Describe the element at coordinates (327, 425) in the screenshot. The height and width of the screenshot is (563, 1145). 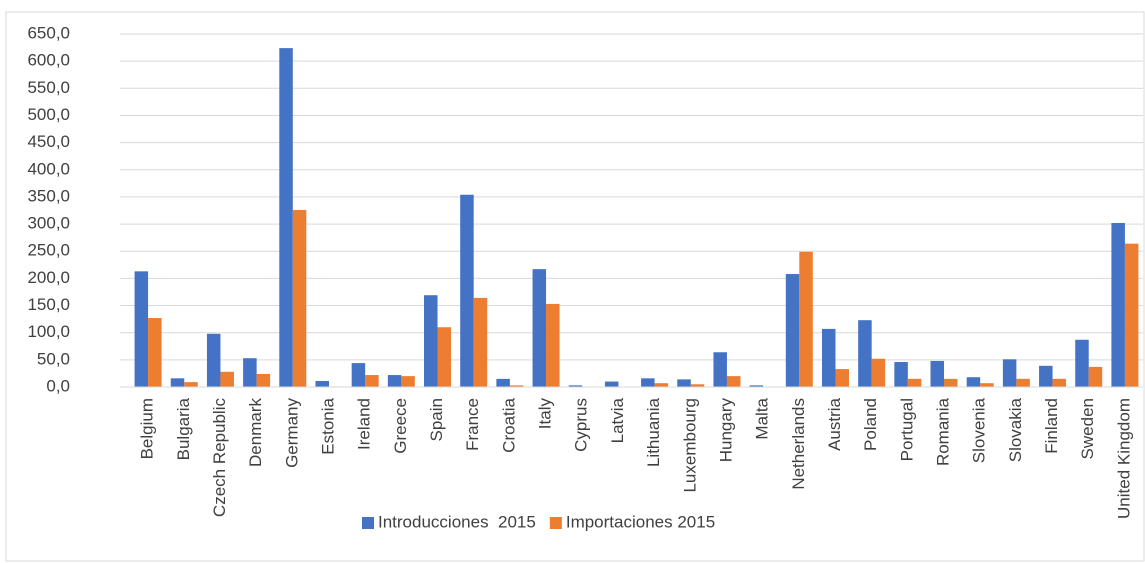
I see `x-tick-label: Estonia` at that location.